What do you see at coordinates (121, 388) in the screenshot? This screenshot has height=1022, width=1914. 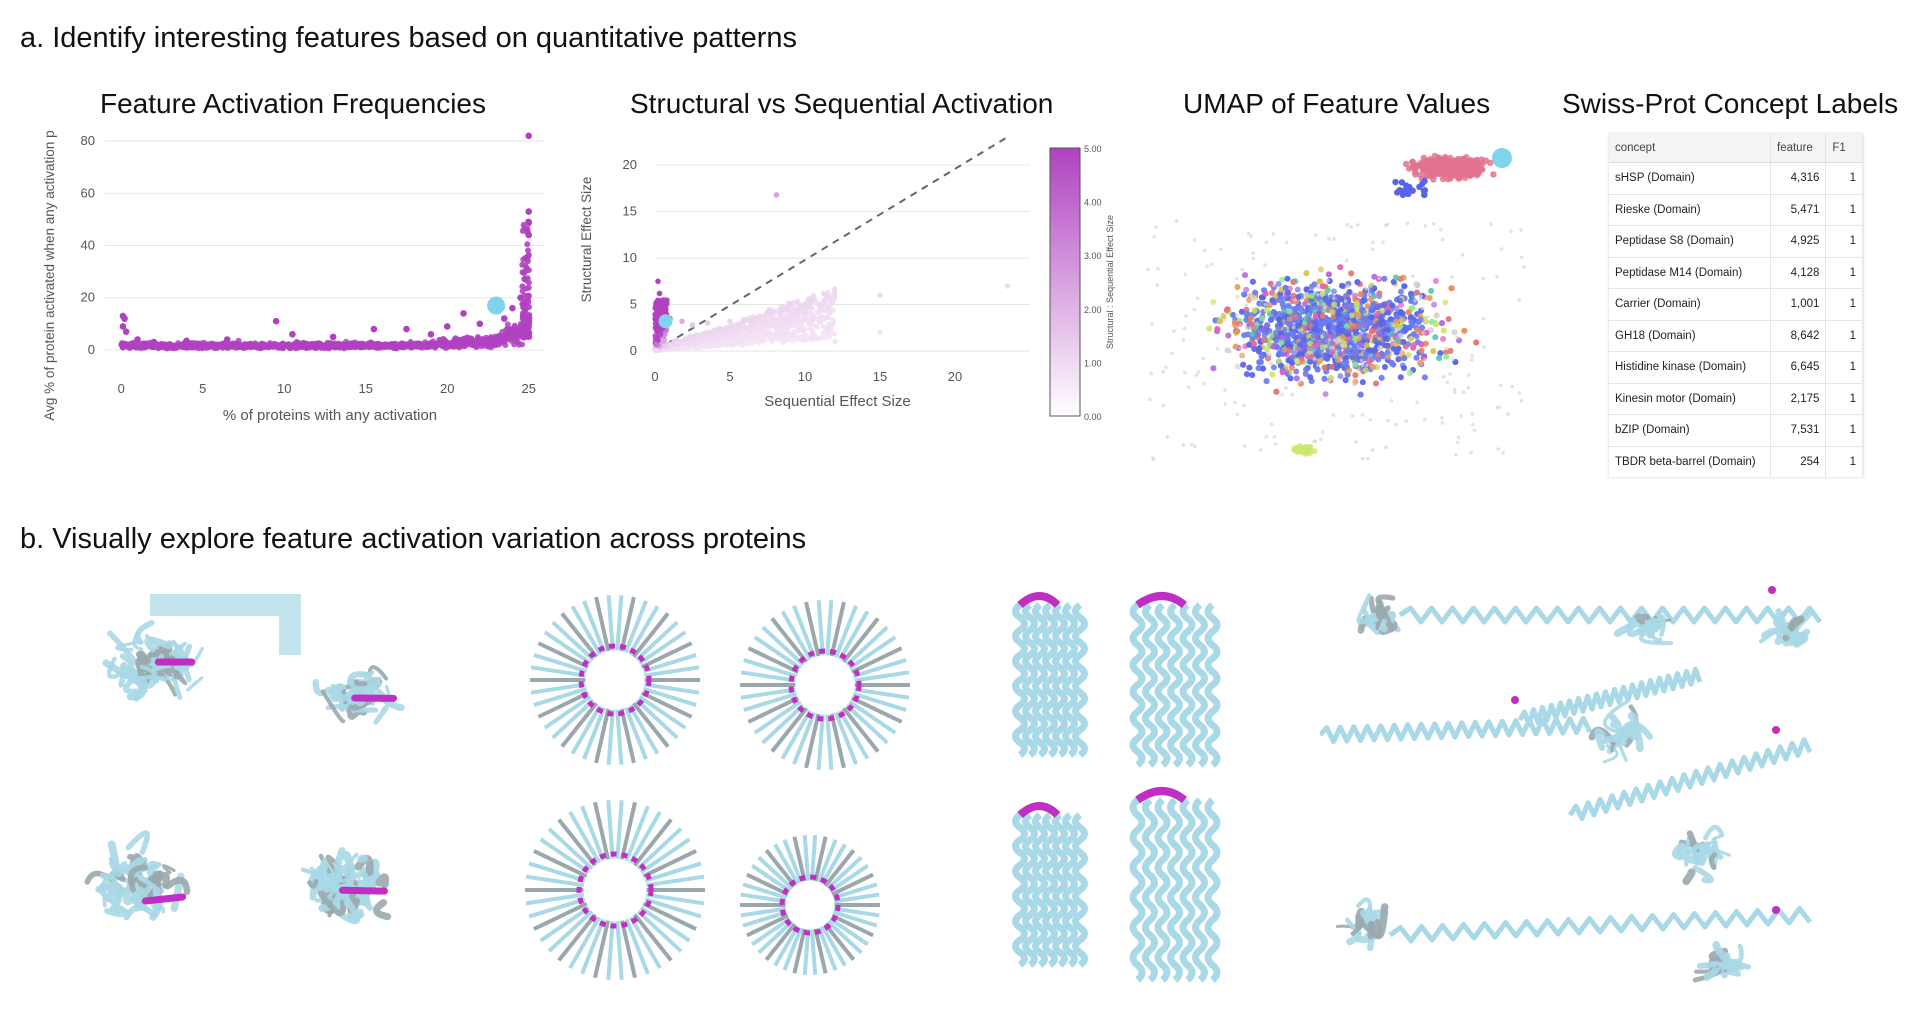 I see `x-tick-label: 0` at bounding box center [121, 388].